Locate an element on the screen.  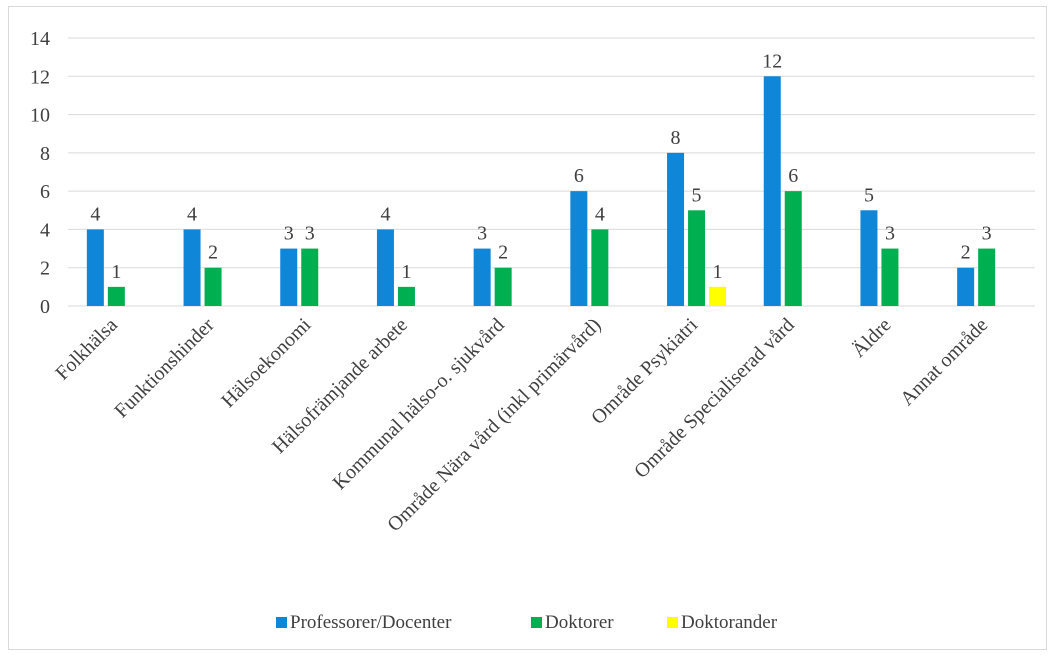
category-label: Kommunal hälso-o. sjukvård is located at coordinates (419, 404).